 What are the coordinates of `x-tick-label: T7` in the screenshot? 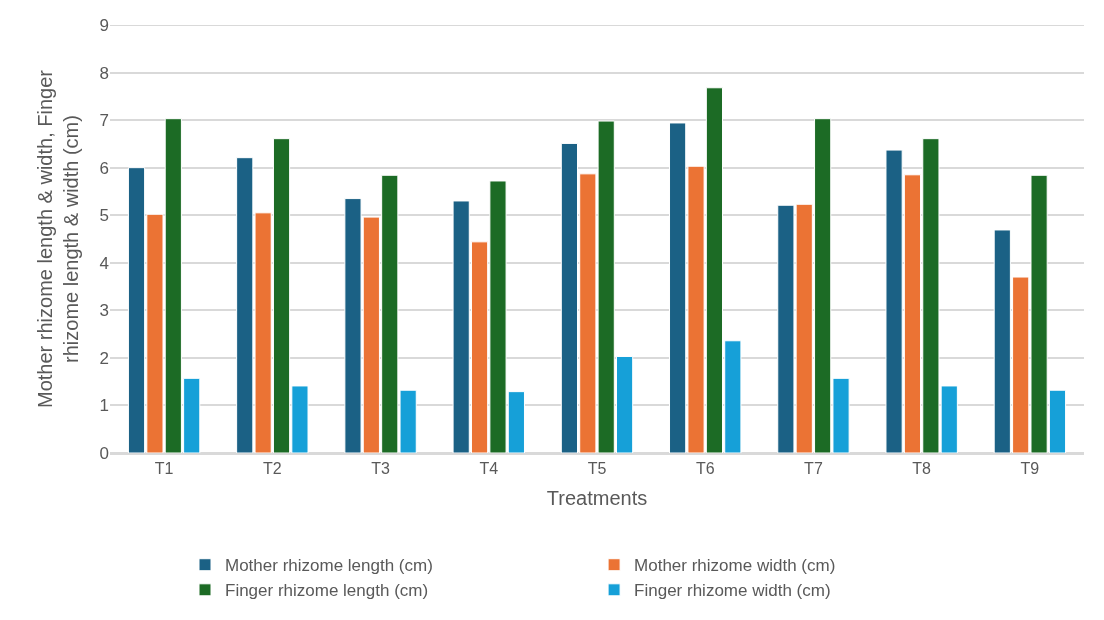 It's located at (813, 469).